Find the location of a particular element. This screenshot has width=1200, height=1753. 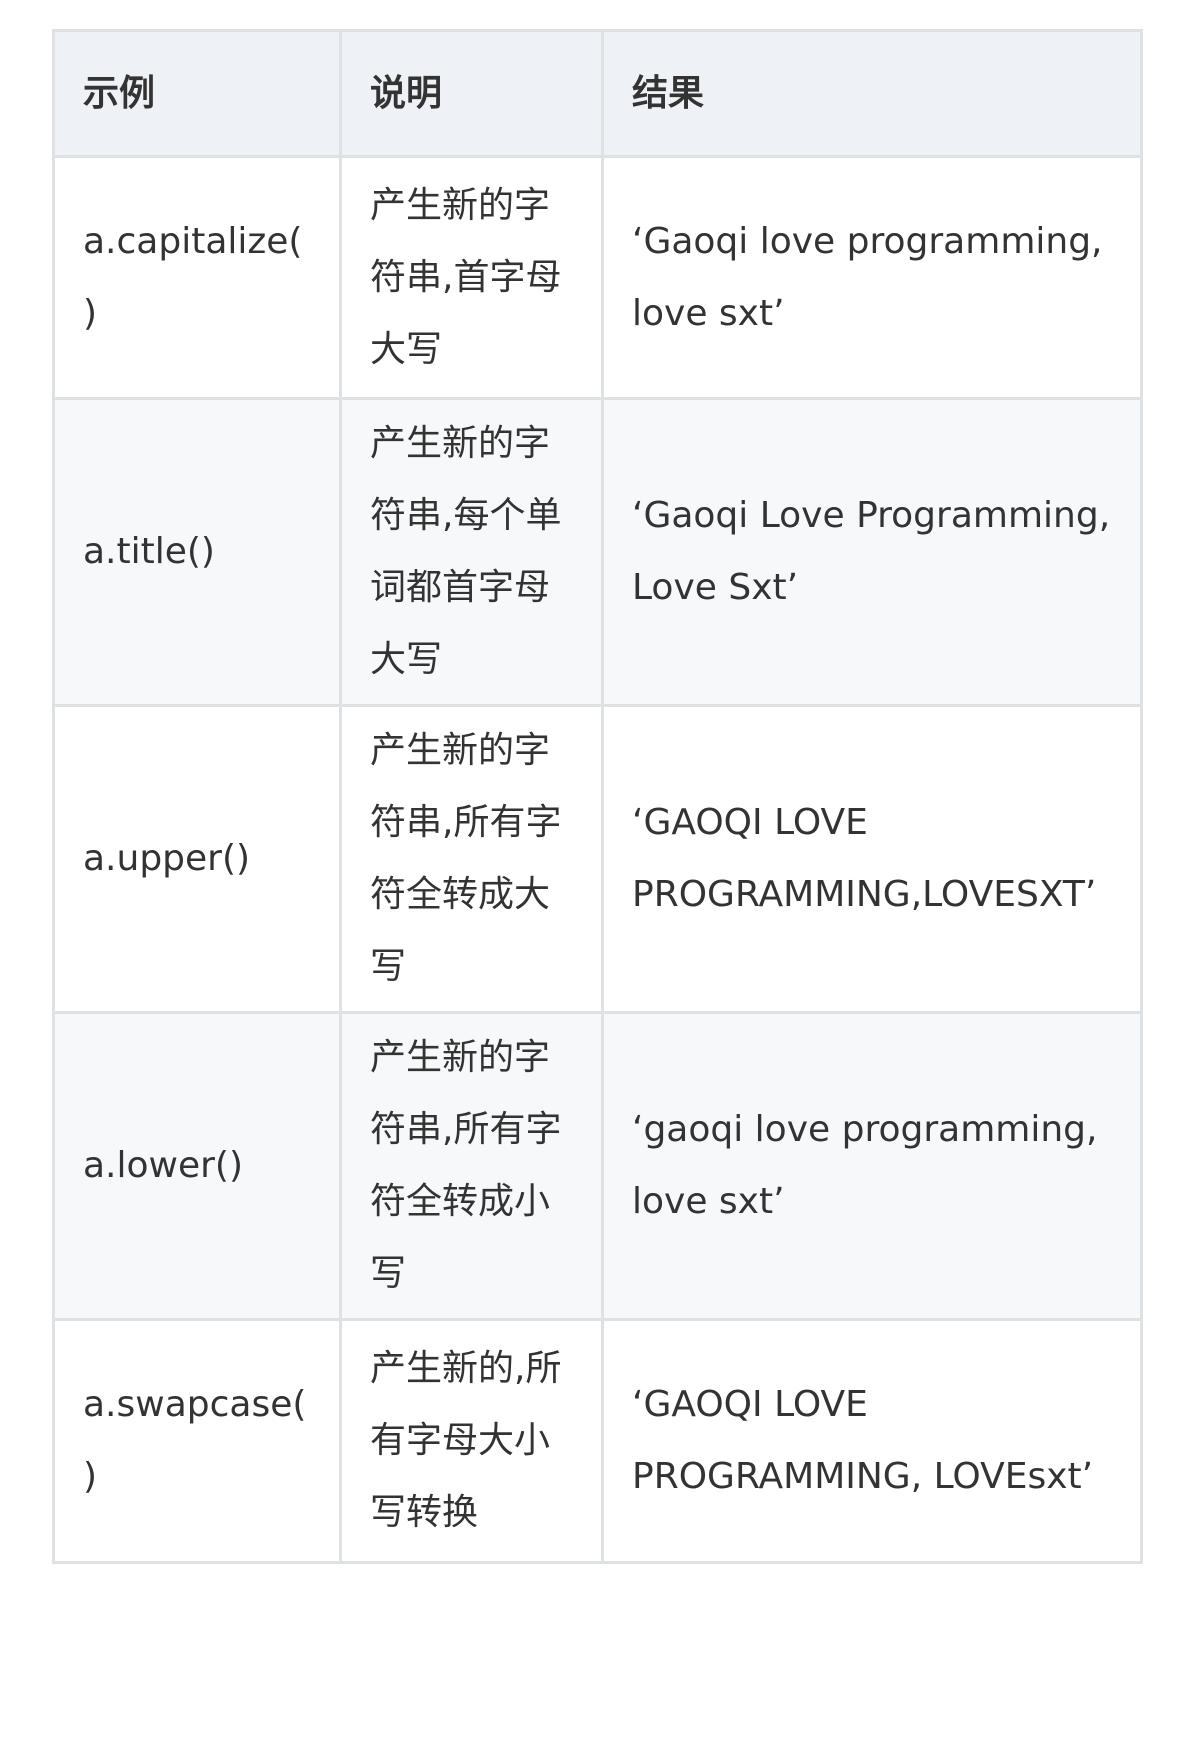

cell-description: 产生新的,所有字母大小写转换 is located at coordinates (471, 1441).